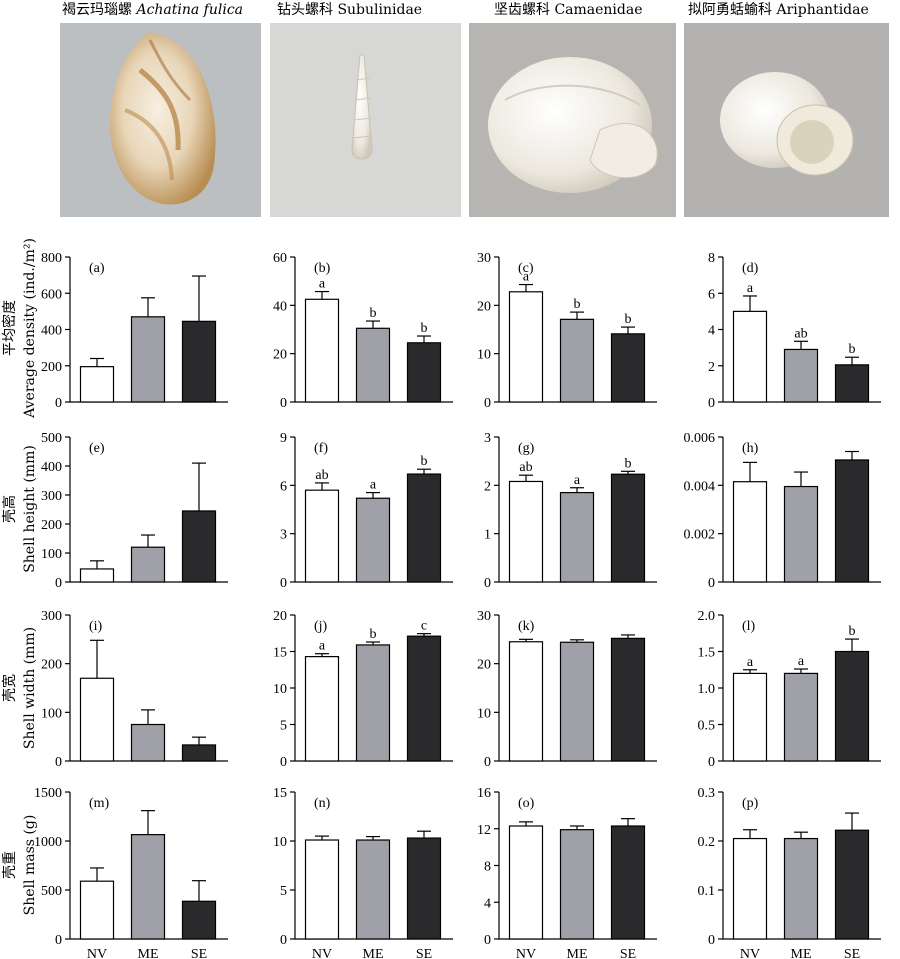 Image resolution: width=900 pixels, height=959 pixels. I want to click on photo-title-3: 坚齿螺科 Camaenidae, so click(568, 10).